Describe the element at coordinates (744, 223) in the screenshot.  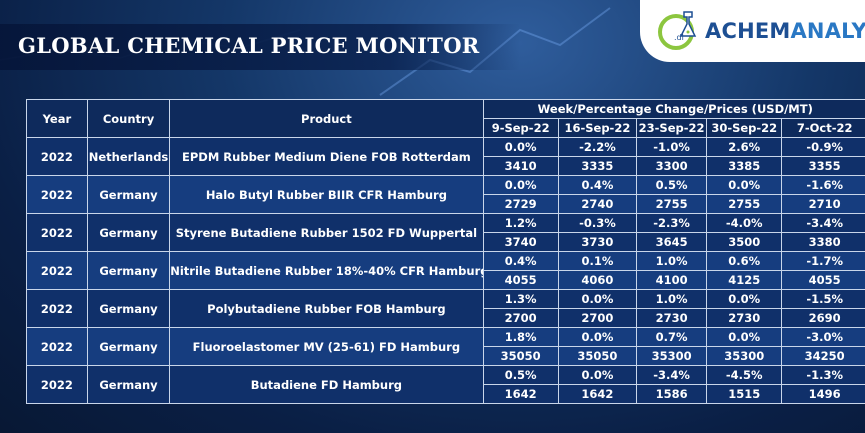
I see `change-cell: -4.0%` at that location.